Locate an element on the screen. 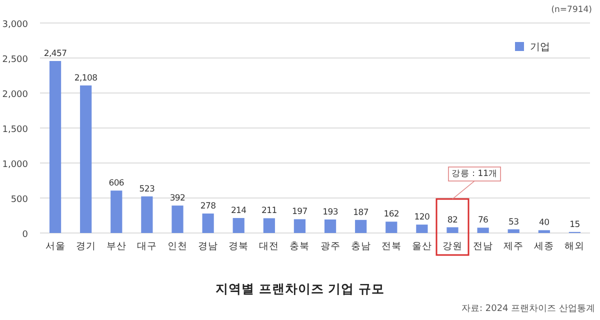  x-tick-label: 서울 is located at coordinates (55, 246).